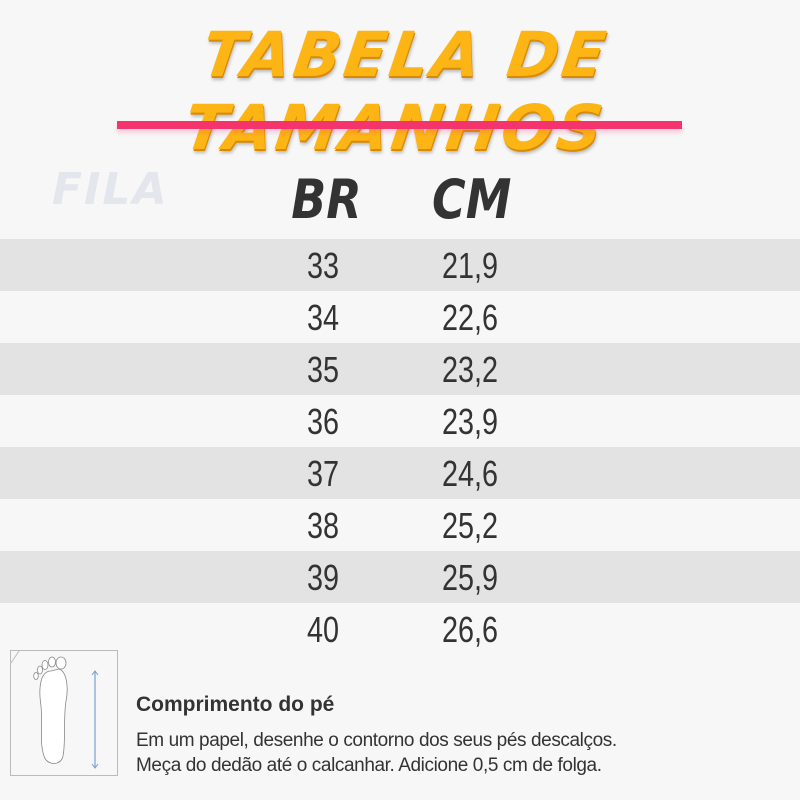 The height and width of the screenshot is (800, 800). Describe the element at coordinates (470, 525) in the screenshot. I see `cm-length: 25,2` at that location.